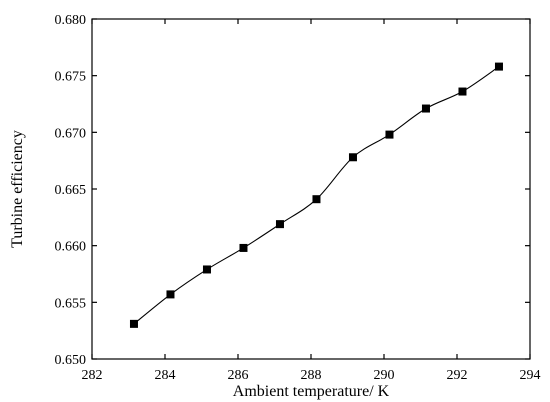  Describe the element at coordinates (165, 375) in the screenshot. I see `x-tick-label: 284` at that location.